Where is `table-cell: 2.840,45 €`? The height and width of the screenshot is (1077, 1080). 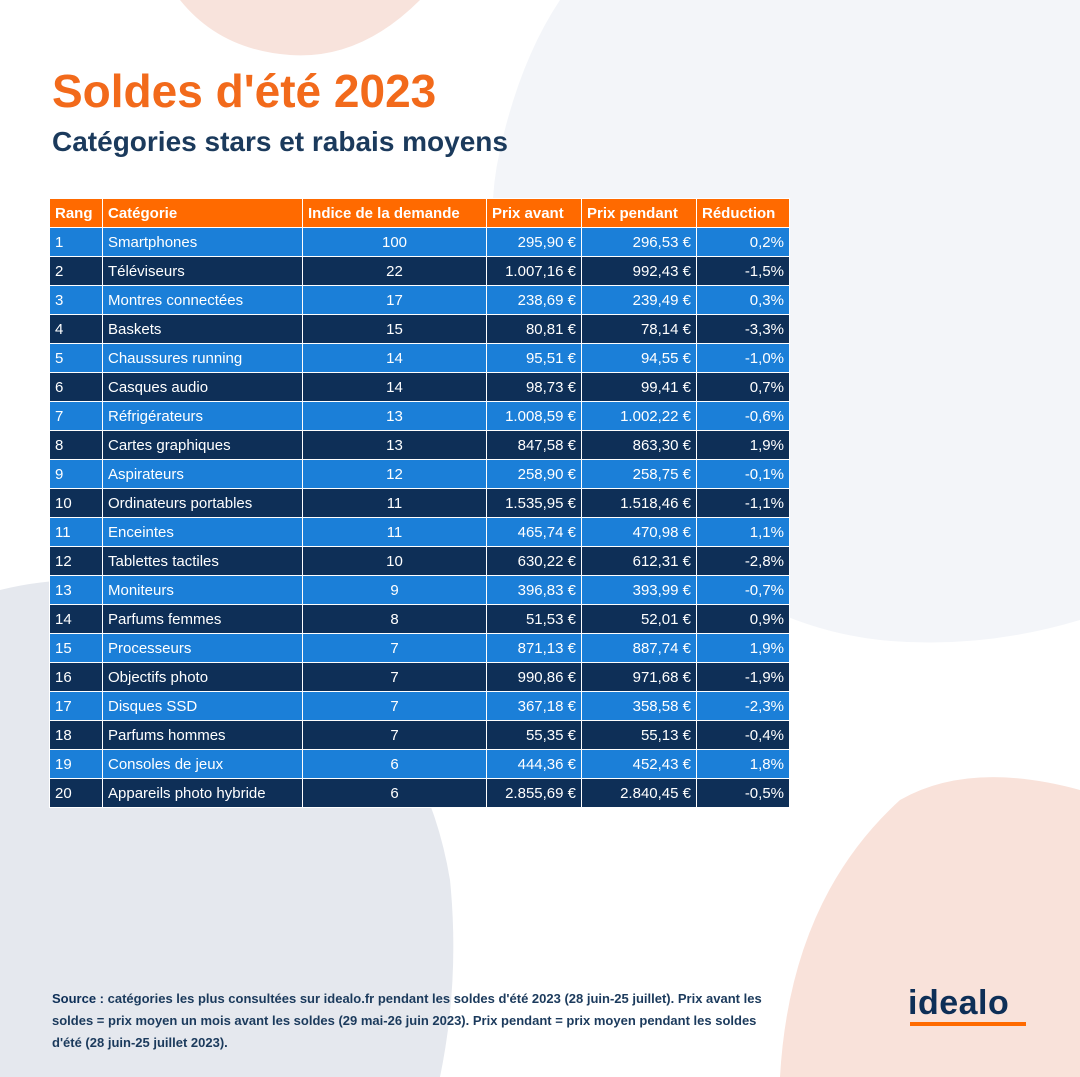 table-cell: 2.840,45 € is located at coordinates (639, 793).